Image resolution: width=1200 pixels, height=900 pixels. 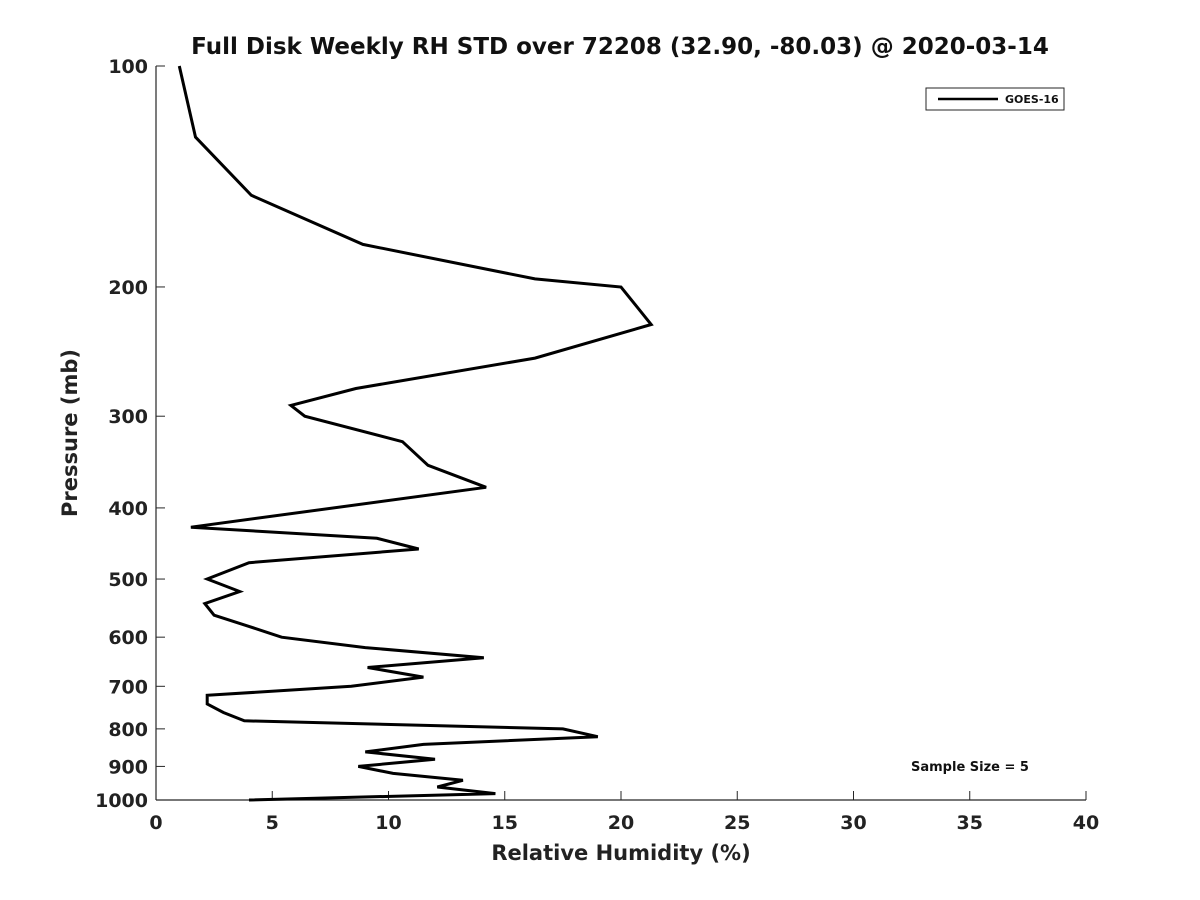 What do you see at coordinates (128, 288) in the screenshot?
I see `y-tick-label: 200` at bounding box center [128, 288].